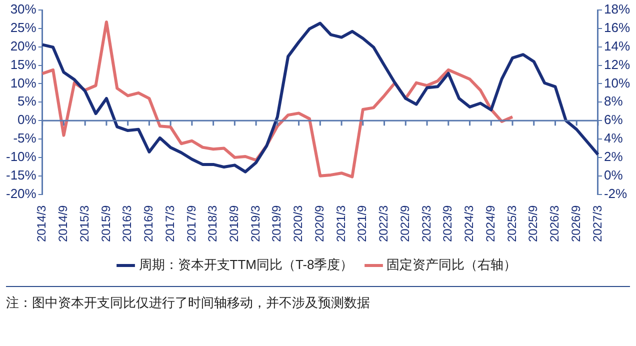 The image size is (636, 346). What do you see at coordinates (21, 156) in the screenshot?
I see `y-tick-label: -10%` at bounding box center [21, 156].